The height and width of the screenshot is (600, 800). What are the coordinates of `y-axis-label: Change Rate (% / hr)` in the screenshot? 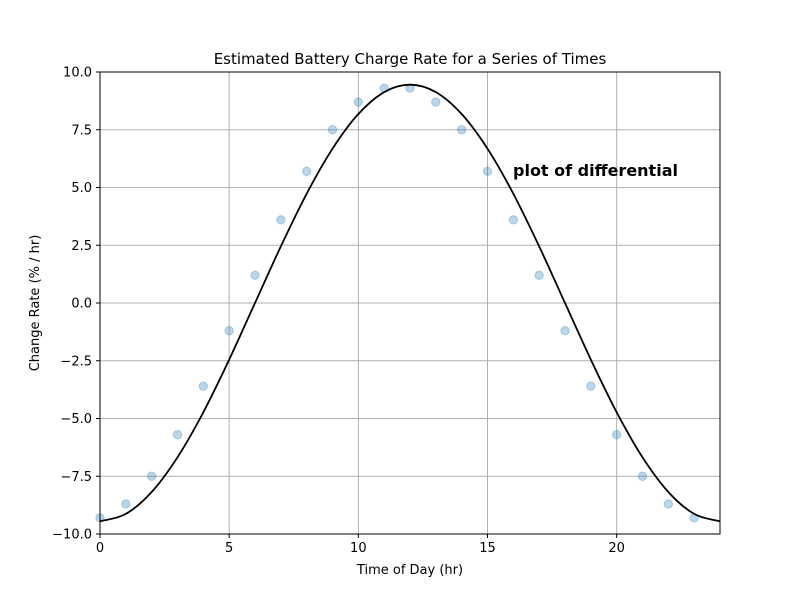 It's located at (35, 303).